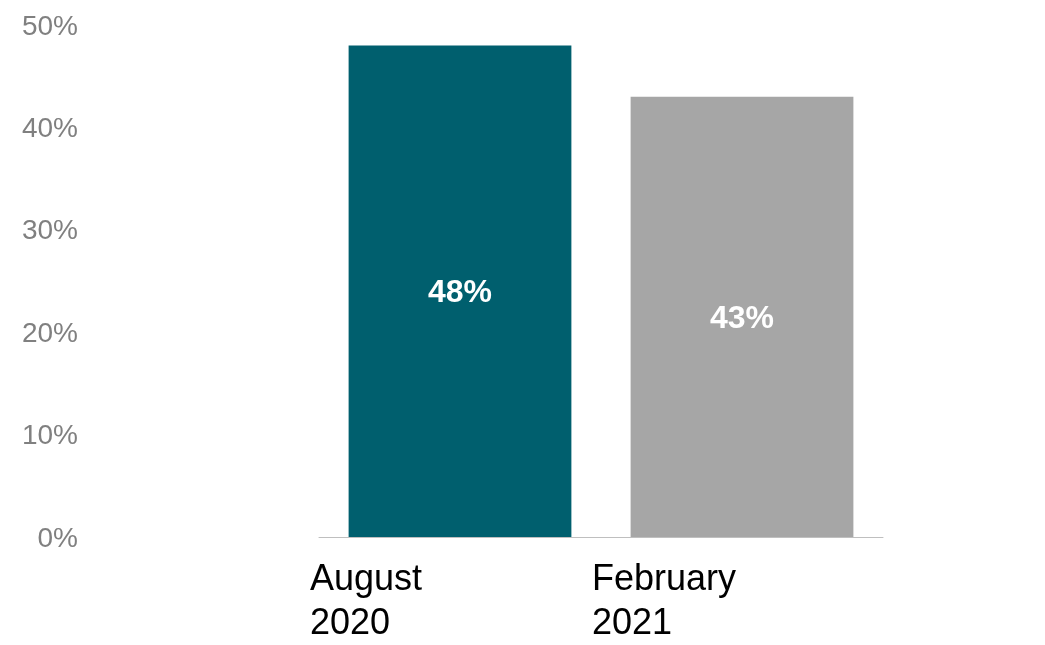 This screenshot has width=1045, height=645. I want to click on x-tick-label: August 2020, so click(366, 599).